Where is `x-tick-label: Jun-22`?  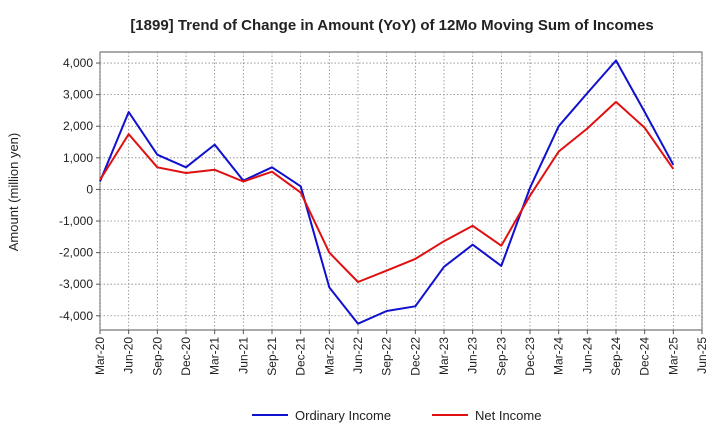 x-tick-label: Jun-22 is located at coordinates (358, 355).